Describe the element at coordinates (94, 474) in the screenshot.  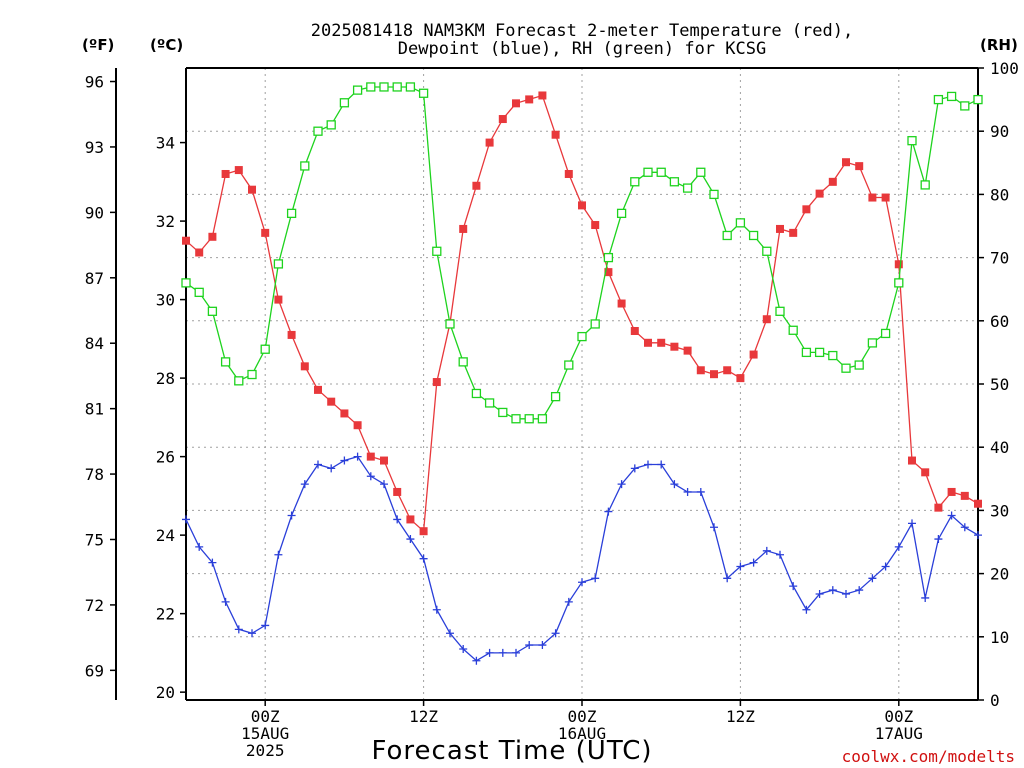
I see `fahrenheit-tick-label: 78` at that location.